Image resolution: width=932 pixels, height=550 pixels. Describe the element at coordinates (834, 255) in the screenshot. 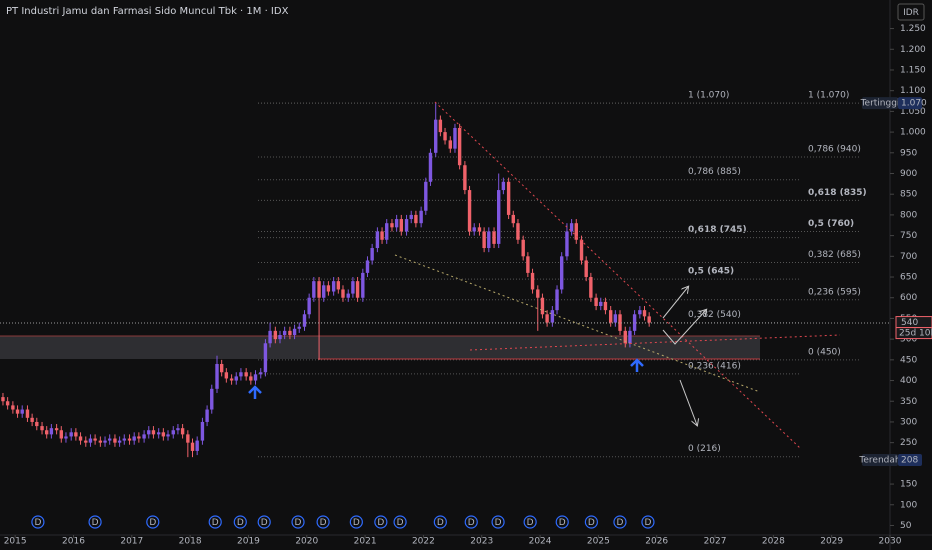

I see `fib-label: 0,382 (685)` at that location.